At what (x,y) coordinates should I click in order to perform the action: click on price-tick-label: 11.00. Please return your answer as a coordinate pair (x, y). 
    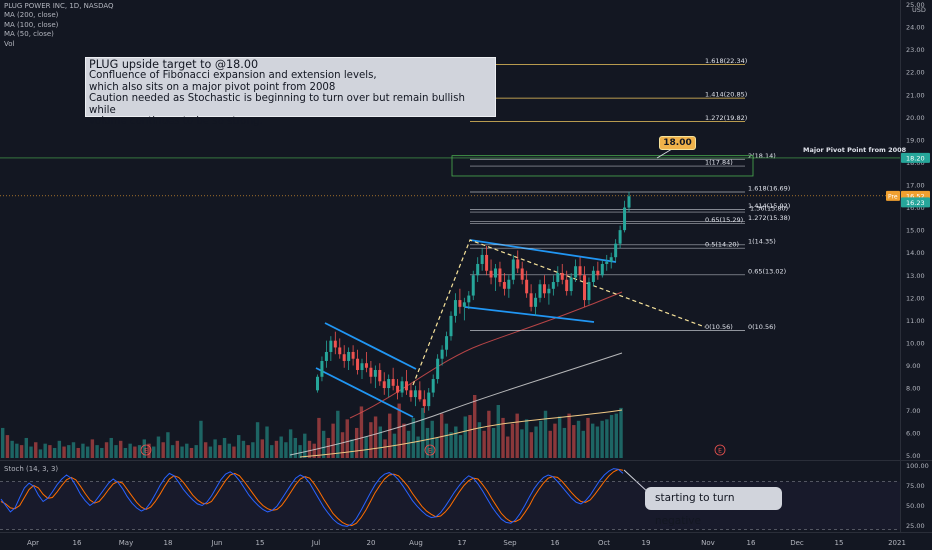
    Looking at the image, I should click on (915, 321).